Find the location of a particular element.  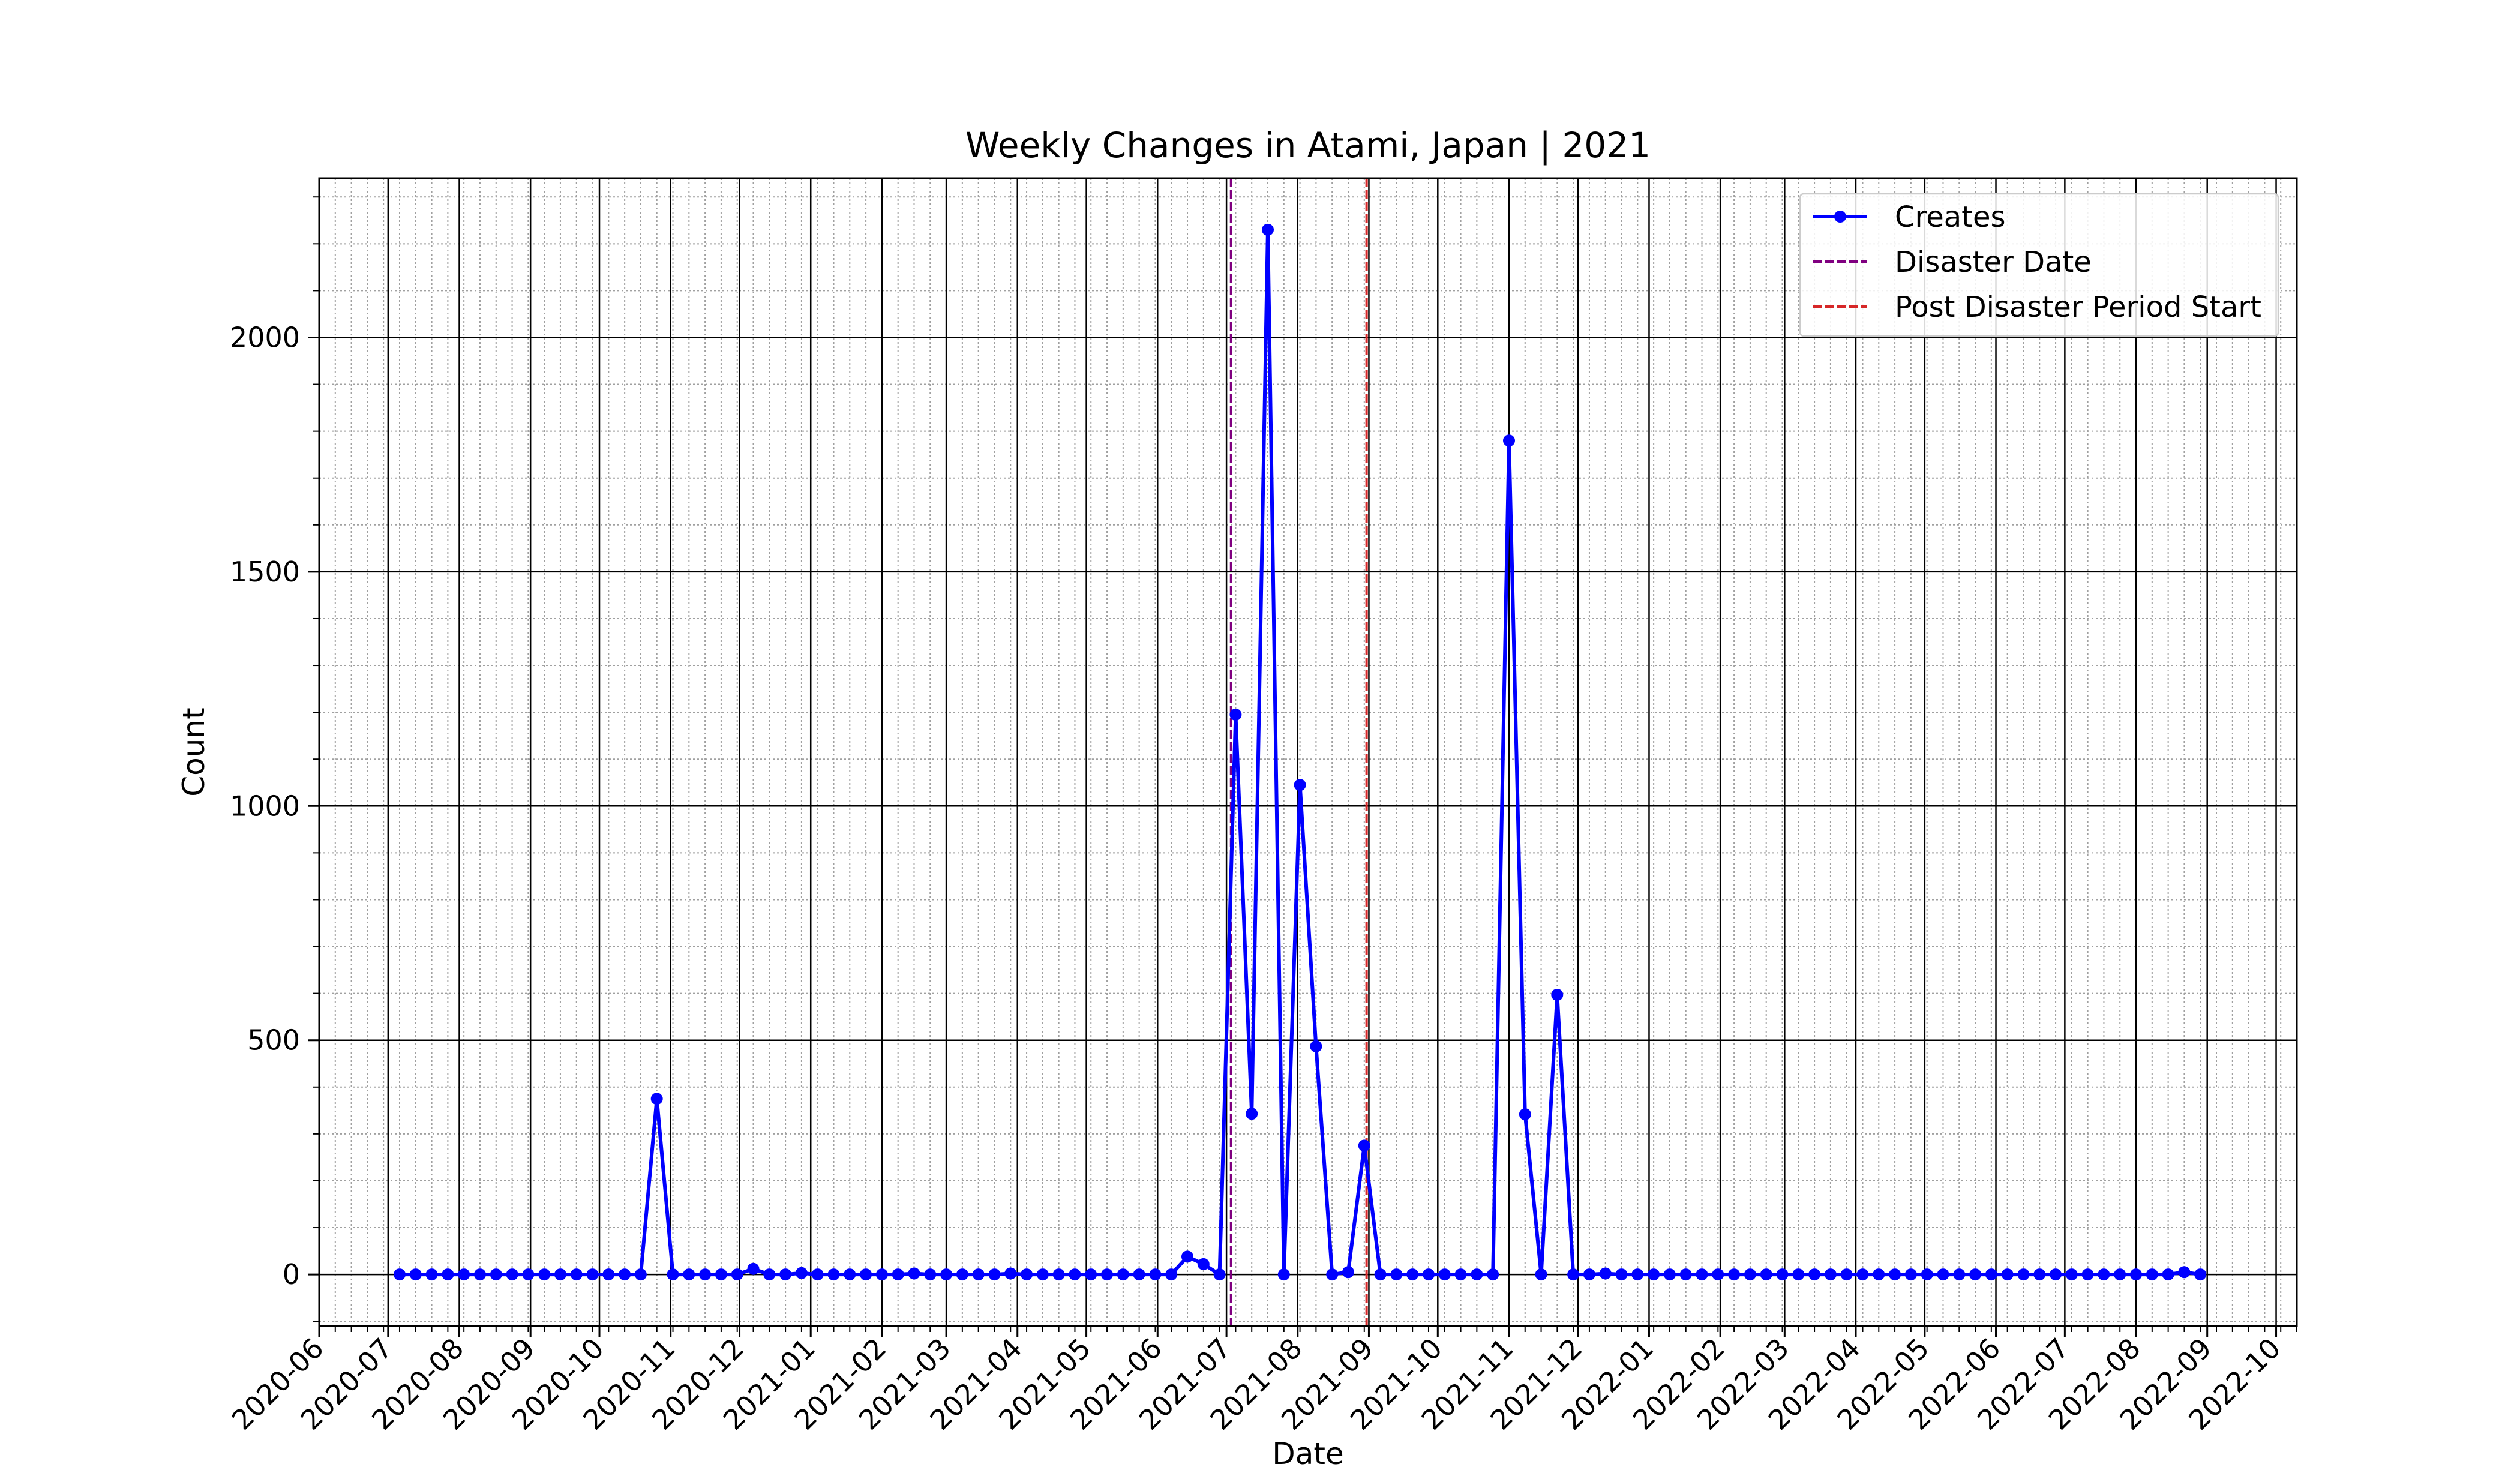

legend-marker is located at coordinates (1840, 217).